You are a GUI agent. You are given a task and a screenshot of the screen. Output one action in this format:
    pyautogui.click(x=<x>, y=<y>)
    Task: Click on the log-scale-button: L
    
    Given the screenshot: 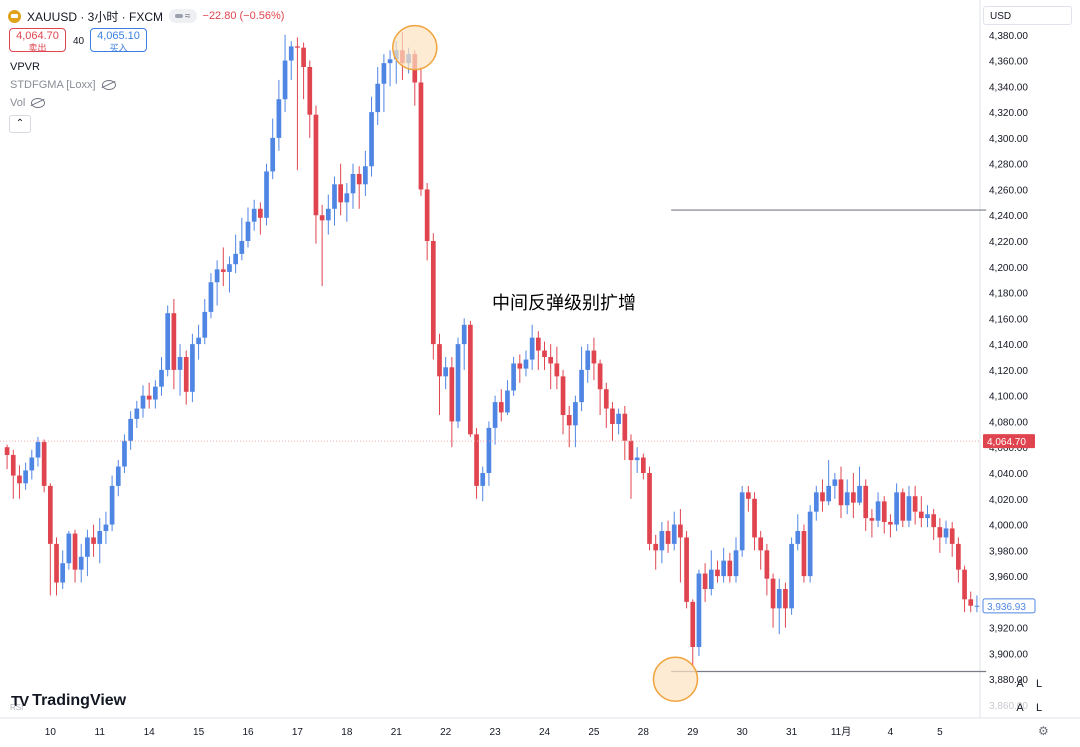 What is the action you would take?
    pyautogui.click(x=1039, y=684)
    